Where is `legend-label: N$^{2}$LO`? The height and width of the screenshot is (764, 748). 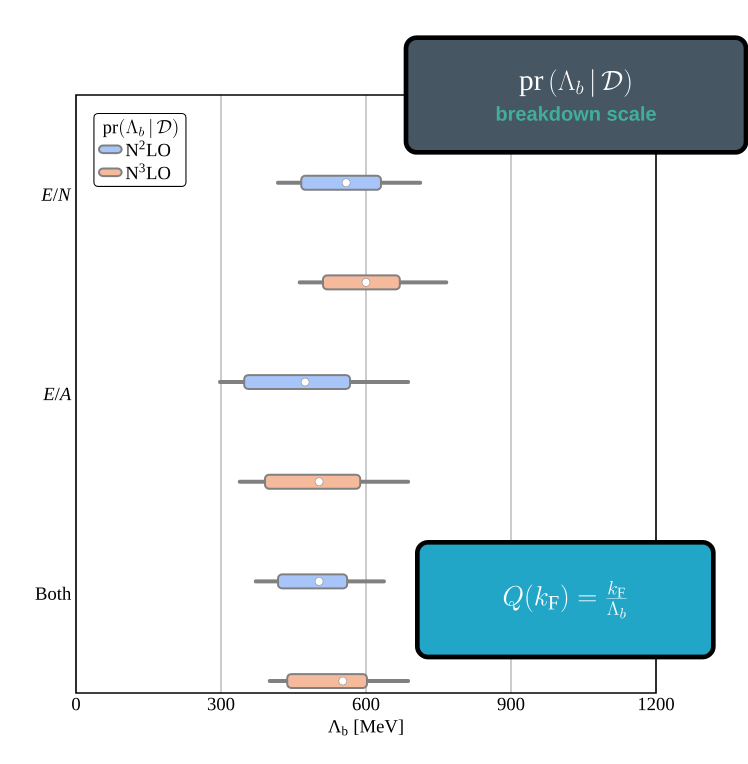 legend-label: N$^{2}$LO is located at coordinates (148, 148).